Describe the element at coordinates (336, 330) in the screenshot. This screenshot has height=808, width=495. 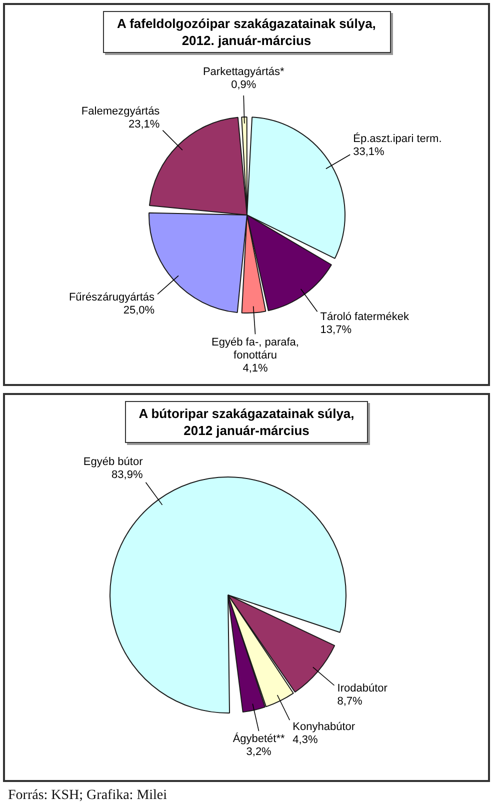
I see `data-label: 13,7%` at that location.